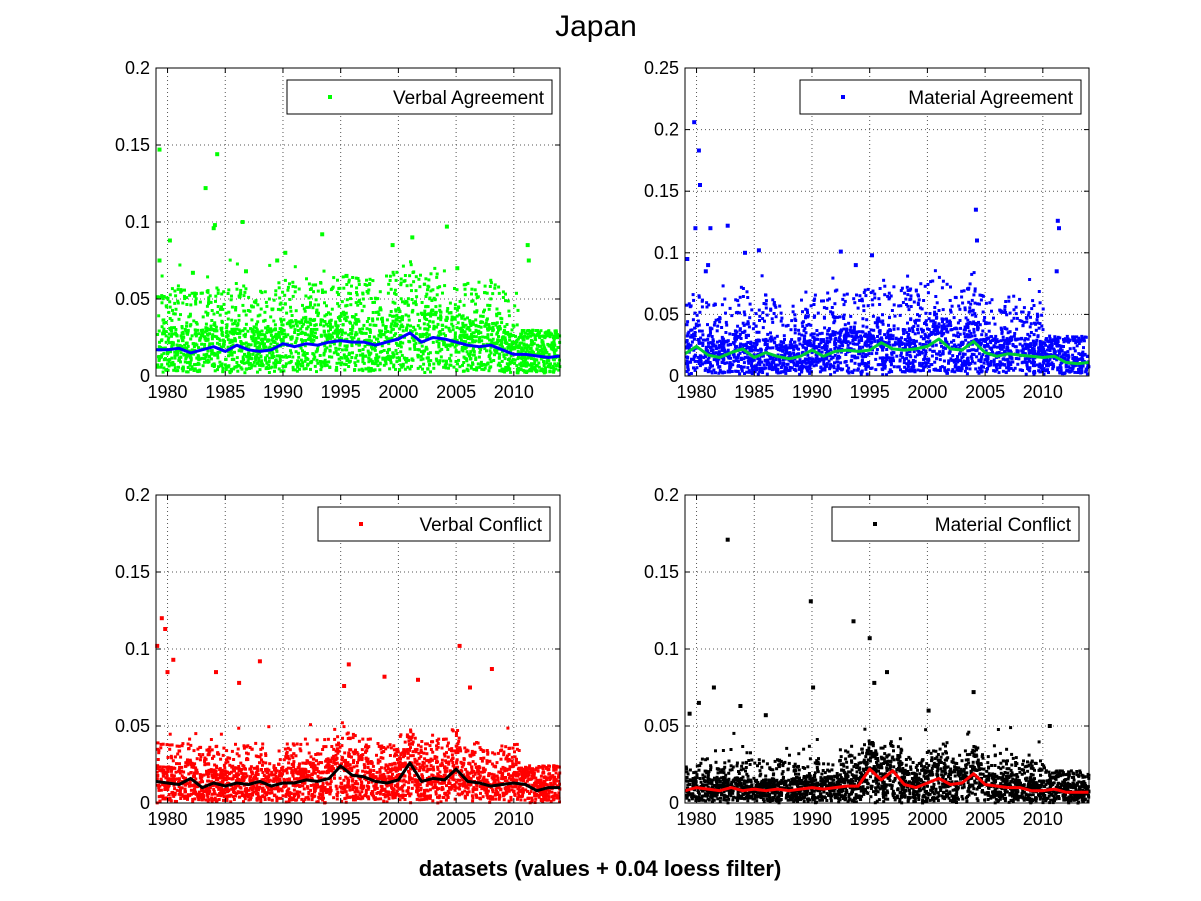 This screenshot has height=901, width=1201. I want to click on outlier-point, so click(246, 271).